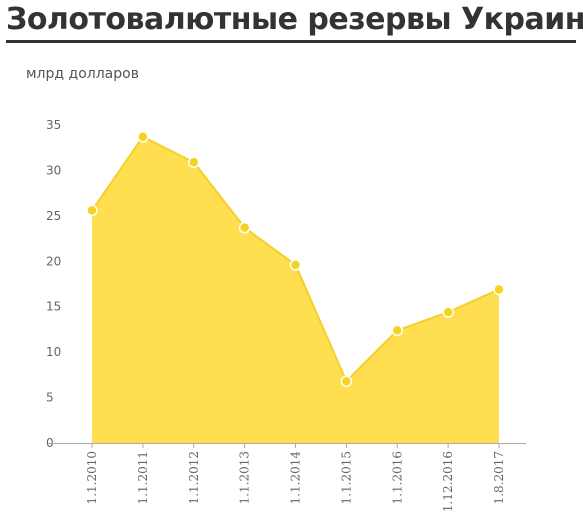 Image resolution: width=583 pixels, height=513 pixels. What do you see at coordinates (53, 352) in the screenshot?
I see `y-tick-label: 10` at bounding box center [53, 352].